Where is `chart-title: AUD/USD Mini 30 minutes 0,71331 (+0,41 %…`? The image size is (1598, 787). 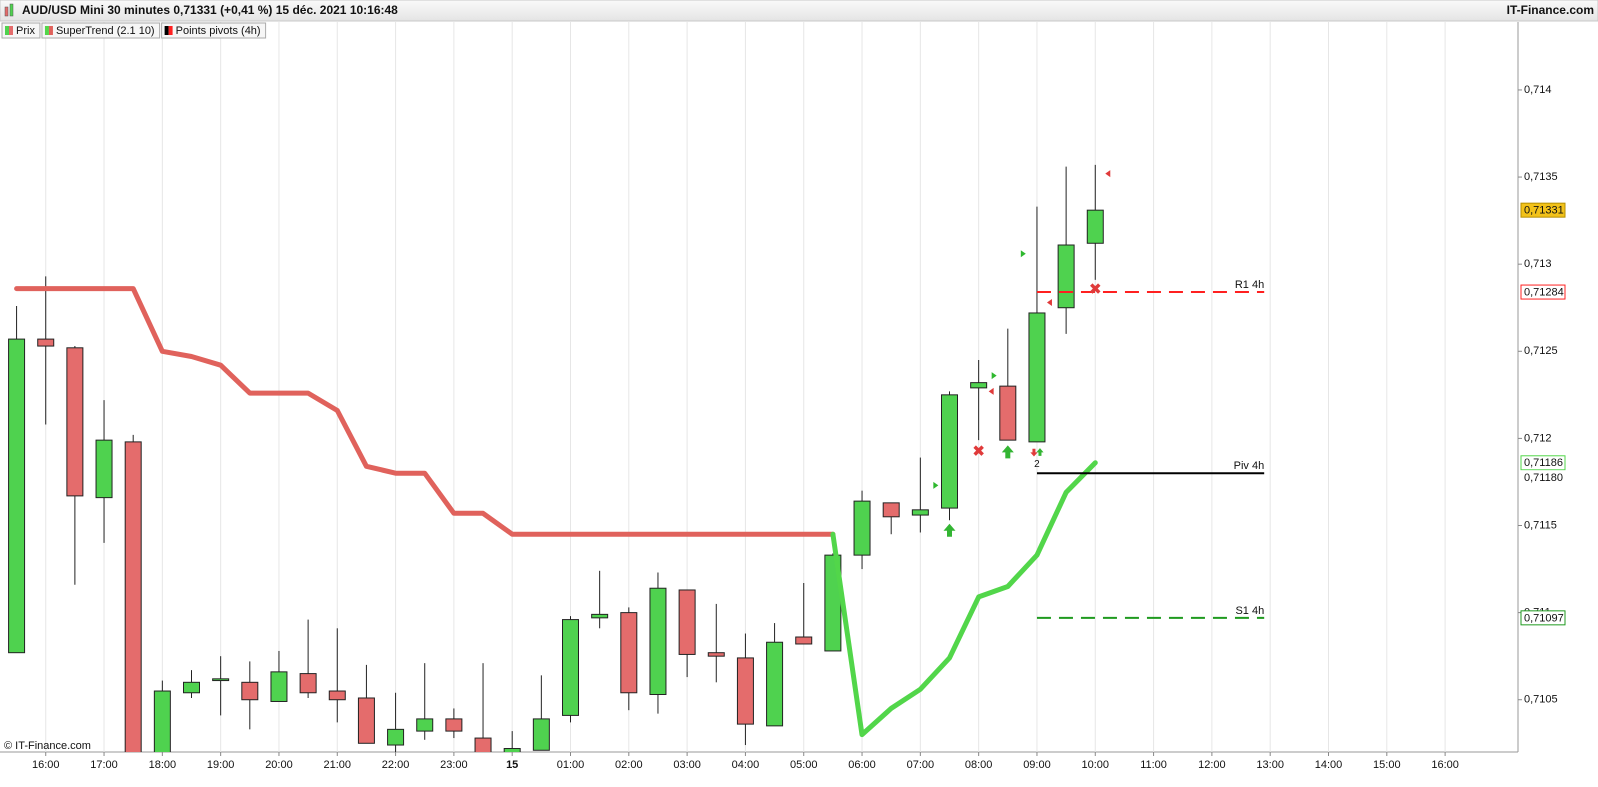 chart-title: AUD/USD Mini 30 minutes 0,71331 (+0,41 %… is located at coordinates (210, 10).